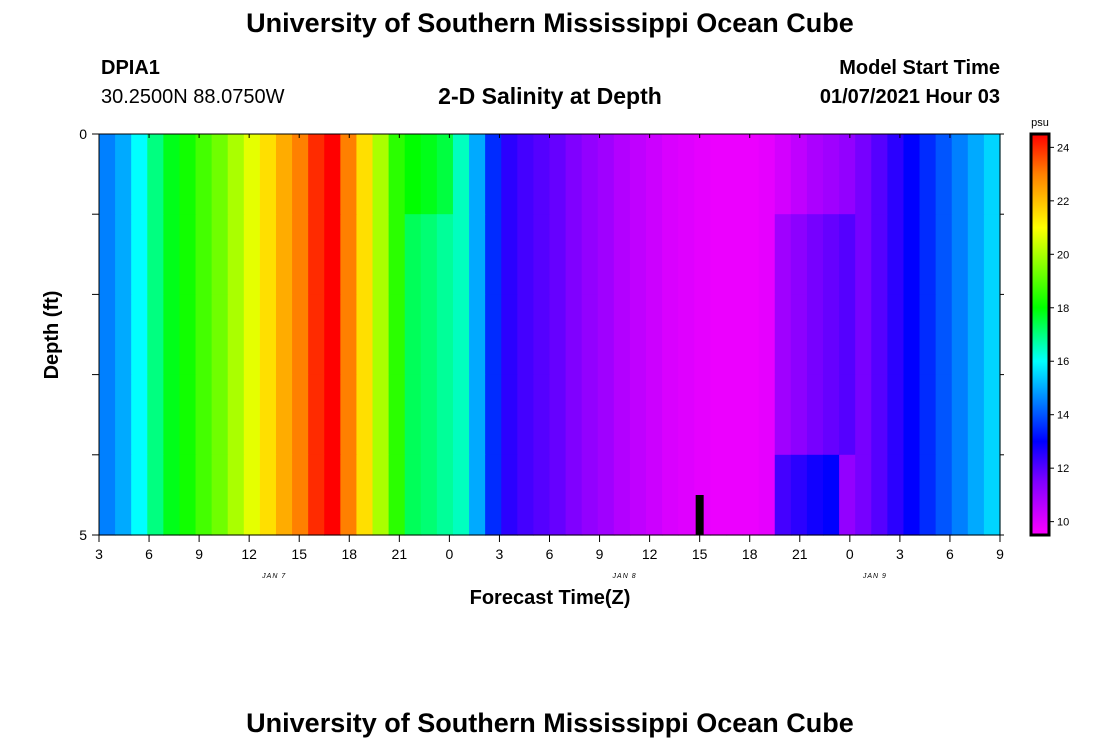 The height and width of the screenshot is (750, 1100). What do you see at coordinates (273, 576) in the screenshot?
I see `date-label: JAN 7` at bounding box center [273, 576].